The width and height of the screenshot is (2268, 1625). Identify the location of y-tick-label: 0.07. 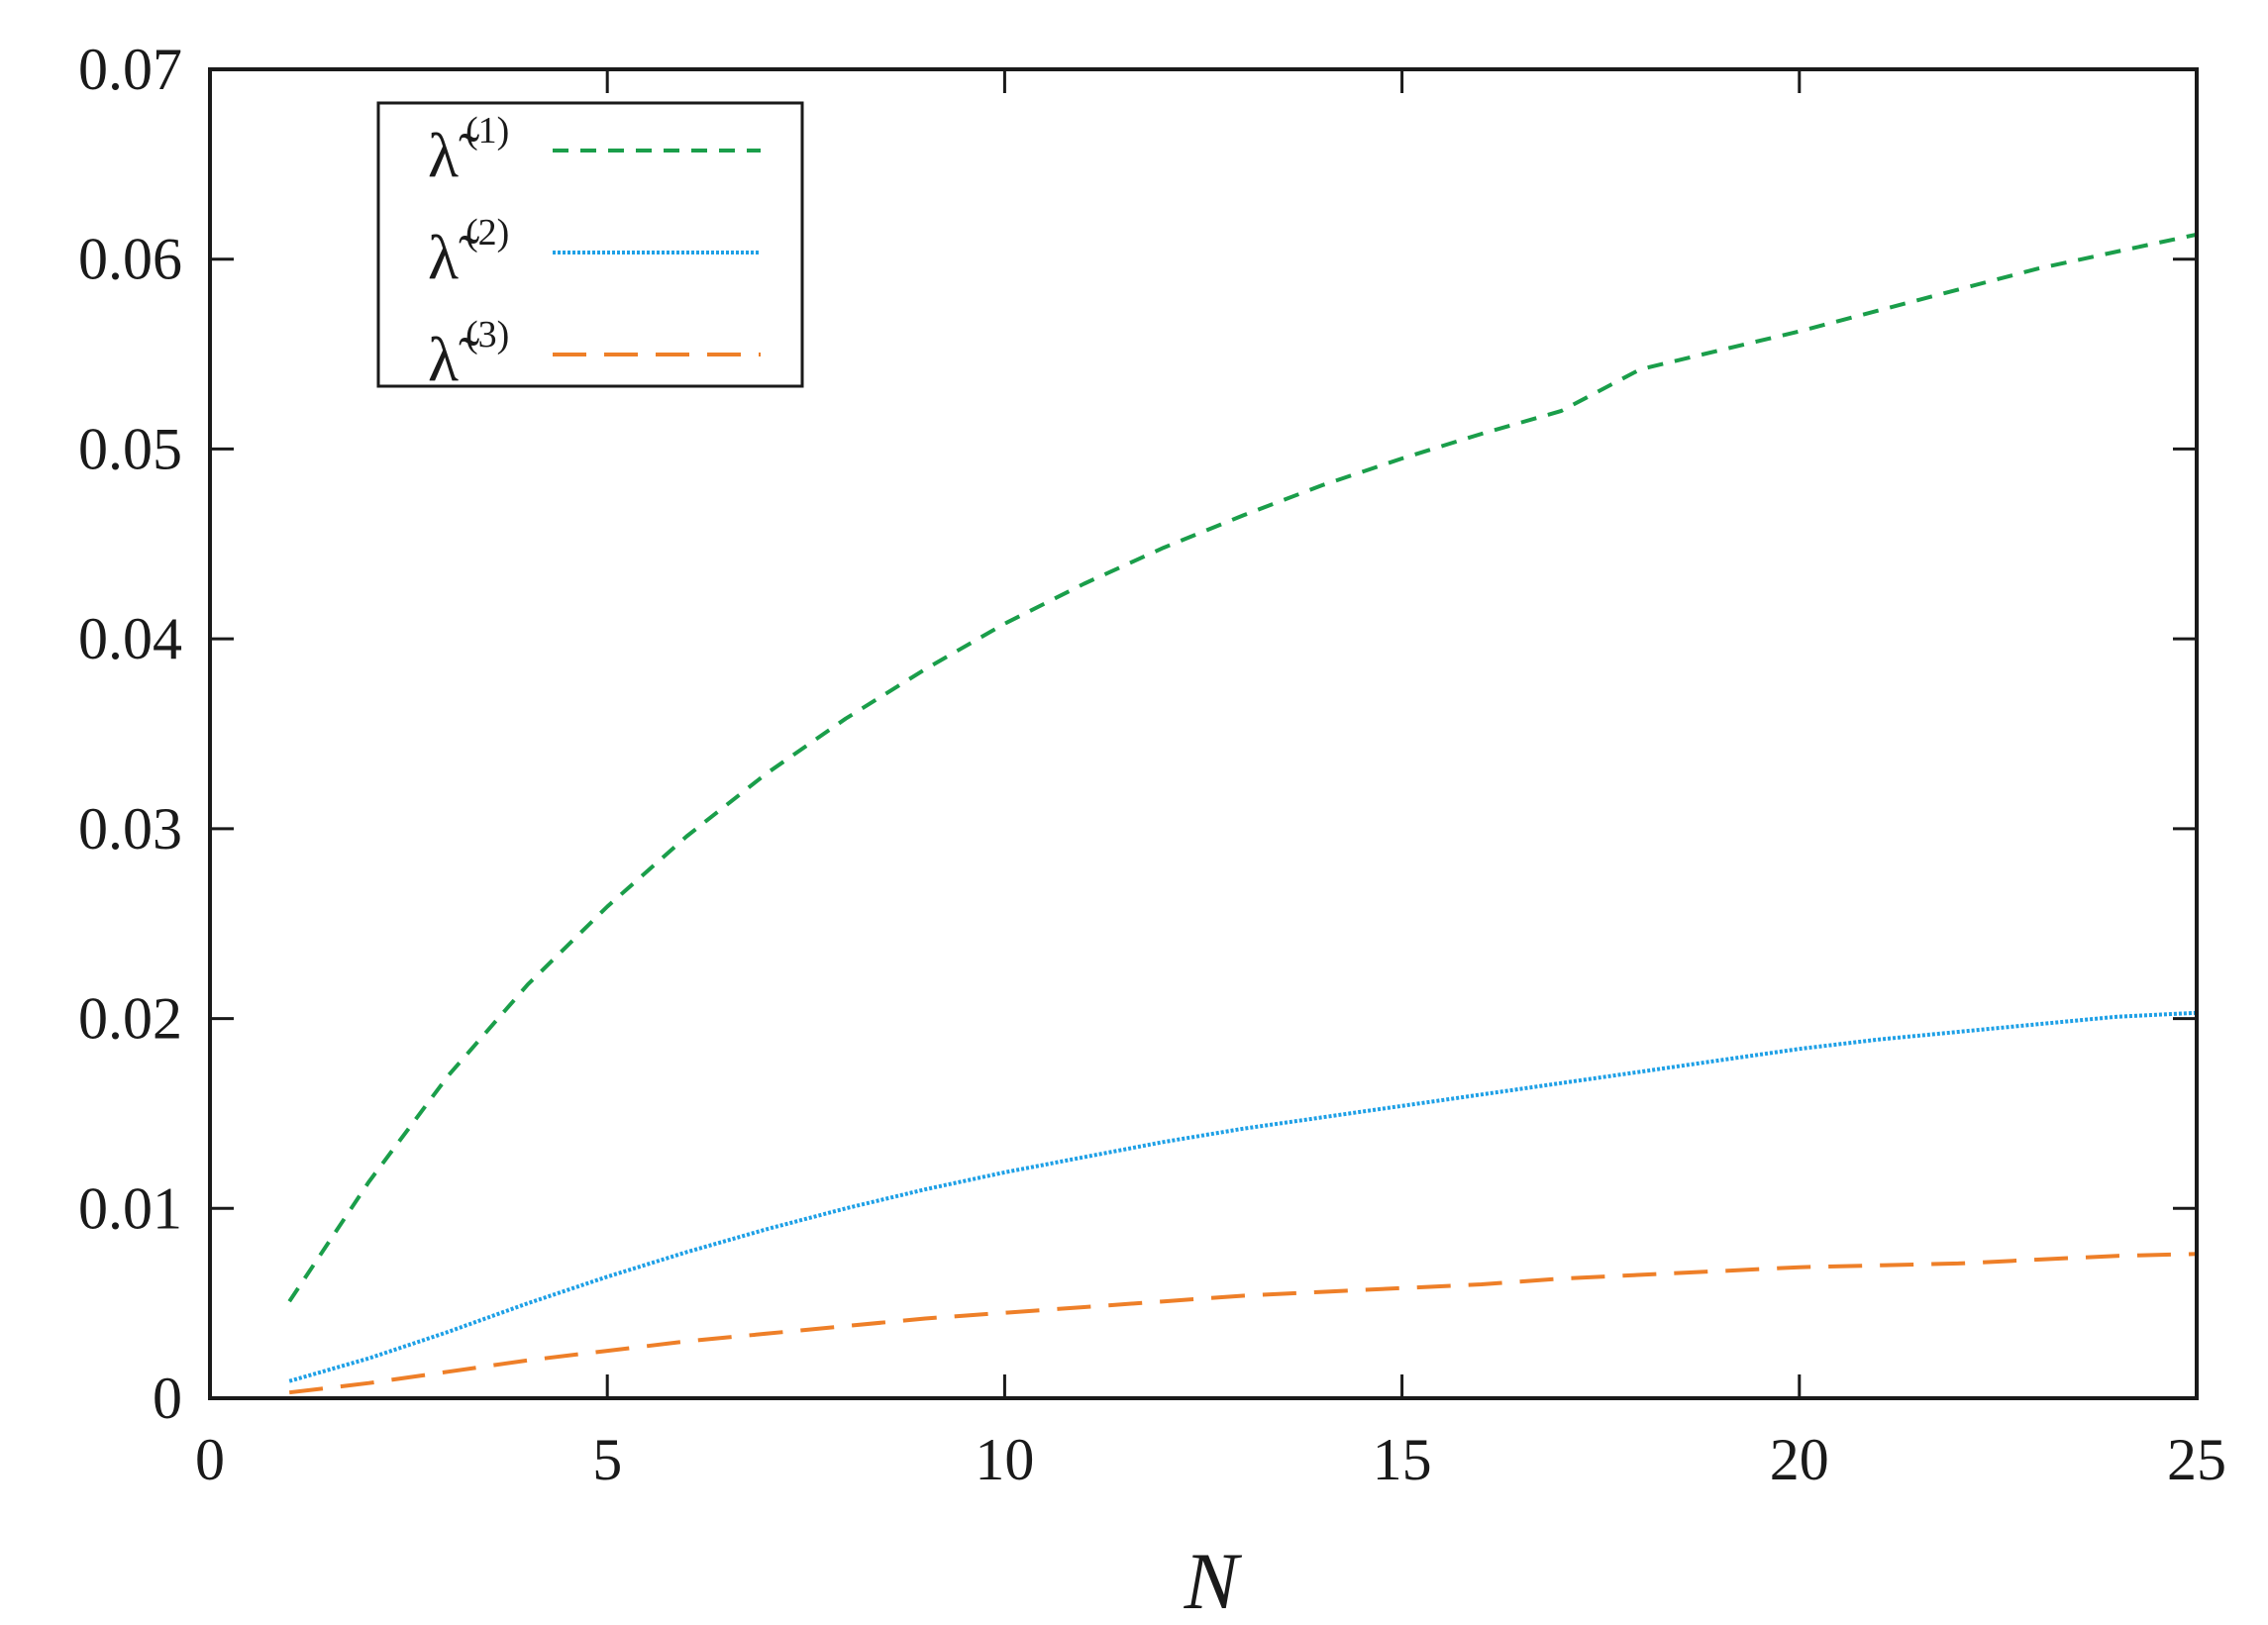
(130, 69).